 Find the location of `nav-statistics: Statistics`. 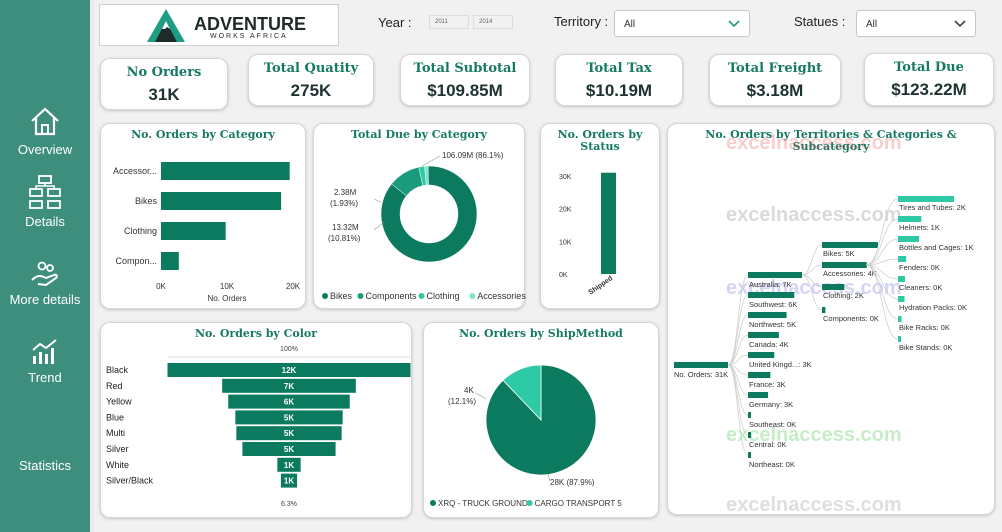

nav-statistics: Statistics is located at coordinates (45, 465).